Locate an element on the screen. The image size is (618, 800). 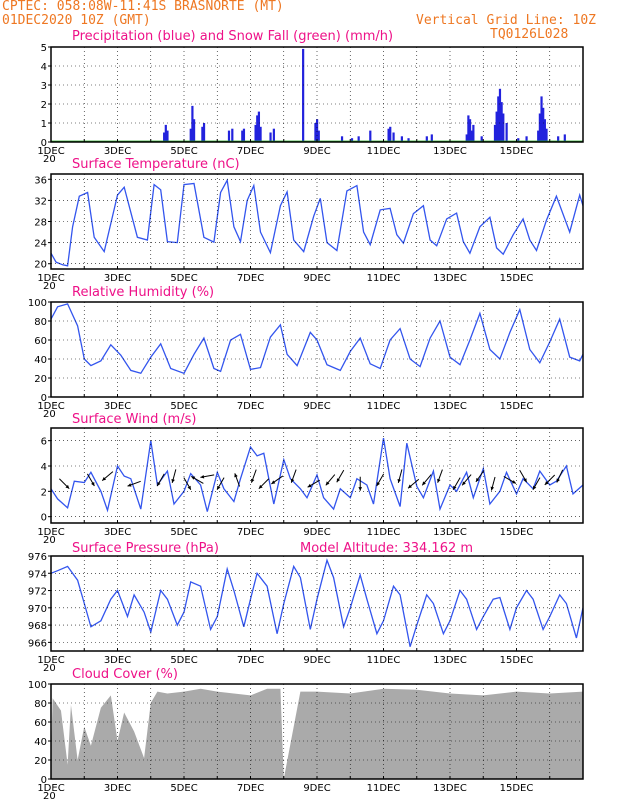
cloud-cover-area is located at coordinates (317, 733).